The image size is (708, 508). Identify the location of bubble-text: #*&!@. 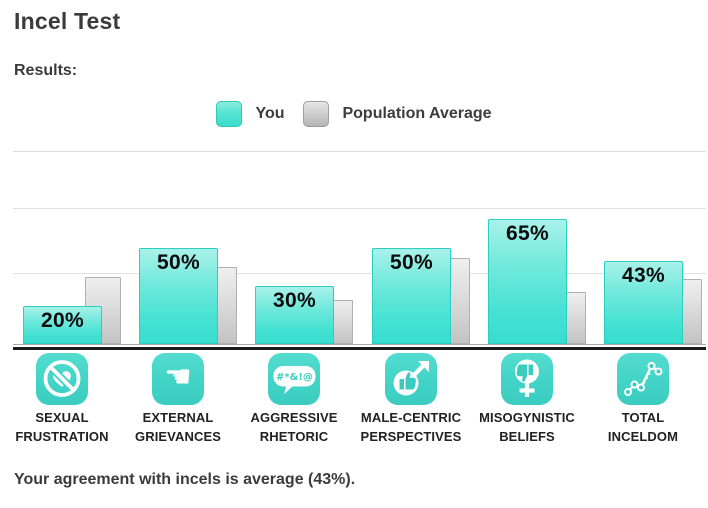
(294, 377).